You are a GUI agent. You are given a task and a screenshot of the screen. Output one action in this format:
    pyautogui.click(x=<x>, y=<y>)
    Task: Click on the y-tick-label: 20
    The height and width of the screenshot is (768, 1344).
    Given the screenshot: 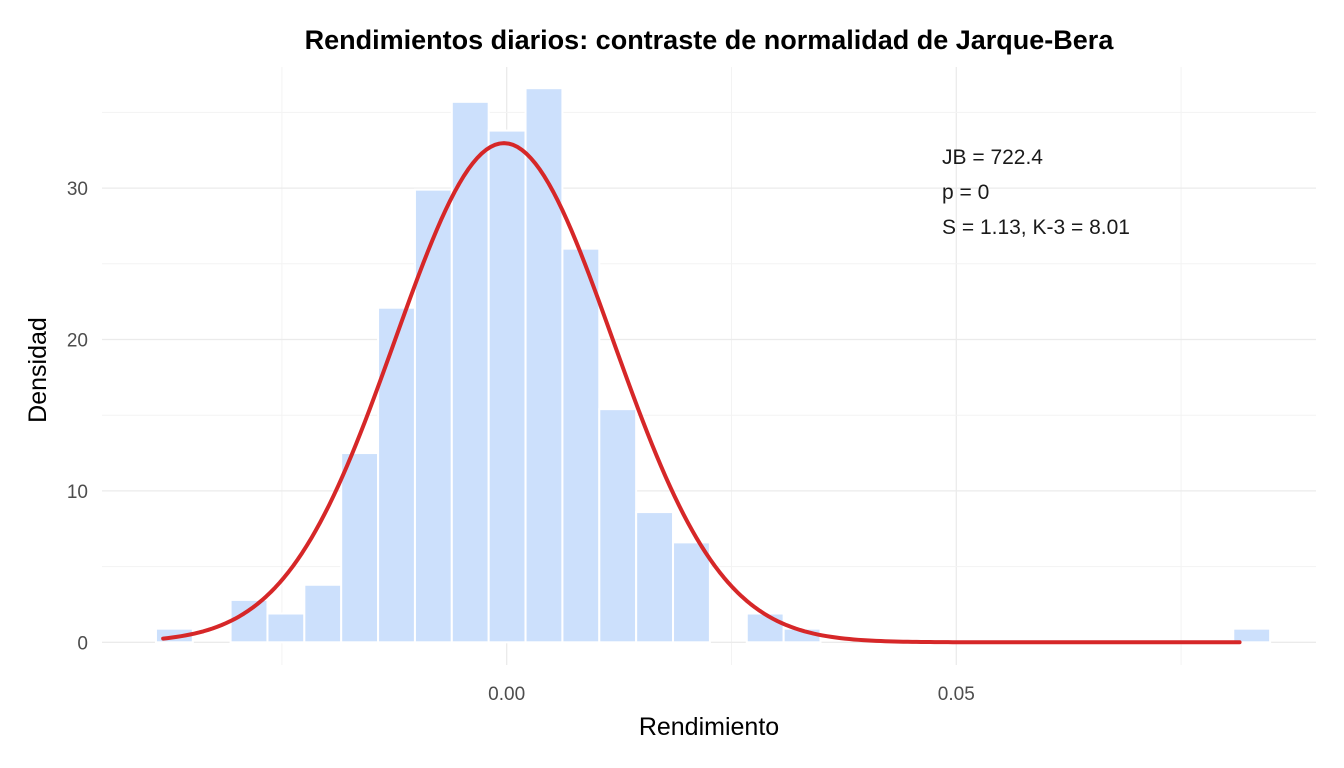 What is the action you would take?
    pyautogui.click(x=77, y=341)
    